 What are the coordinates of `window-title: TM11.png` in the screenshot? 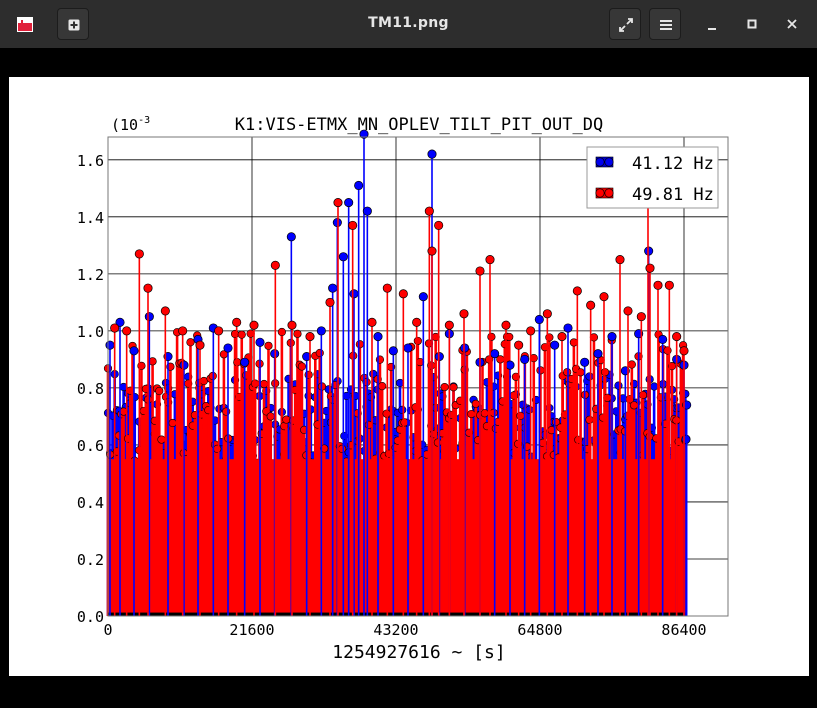 It's located at (408, 23).